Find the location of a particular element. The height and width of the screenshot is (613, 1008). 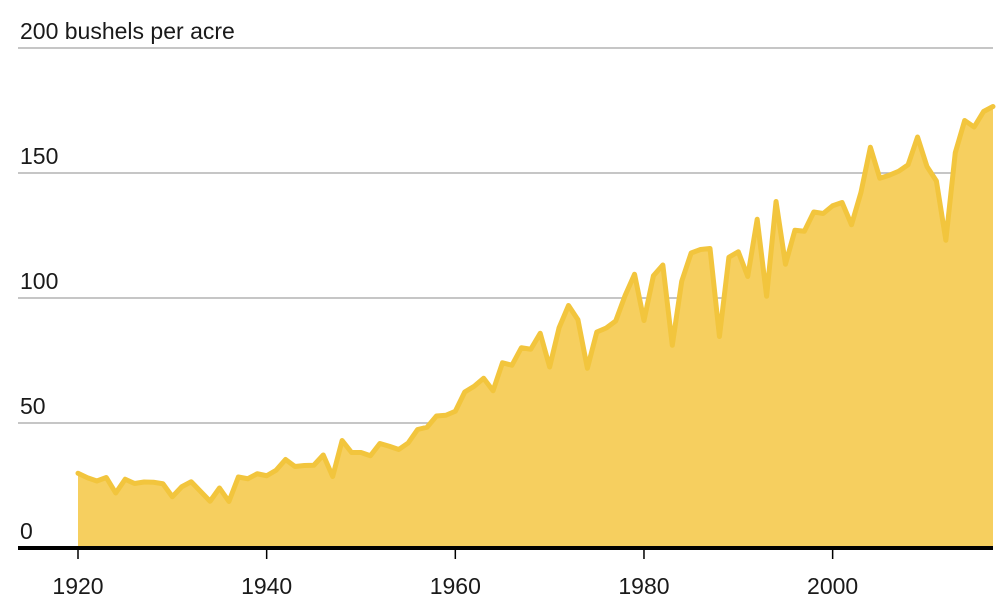

x-tick-label-1940: 1940 is located at coordinates (266, 586).